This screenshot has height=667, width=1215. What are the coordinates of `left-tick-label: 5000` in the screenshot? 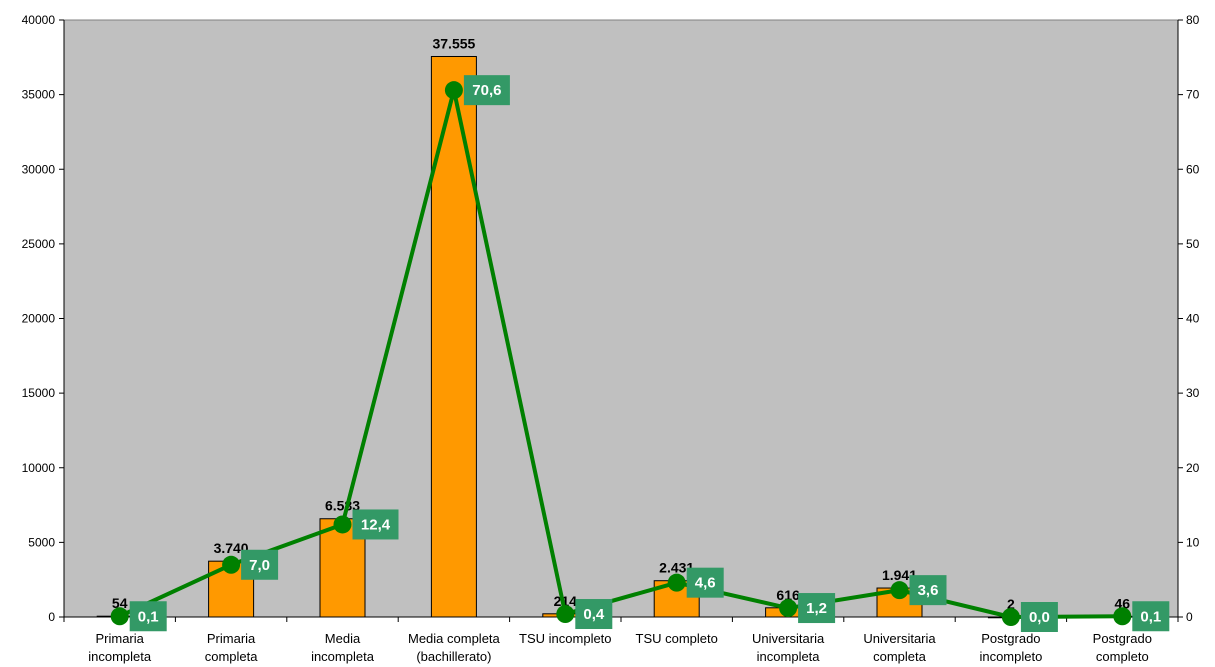 It's located at (41, 542).